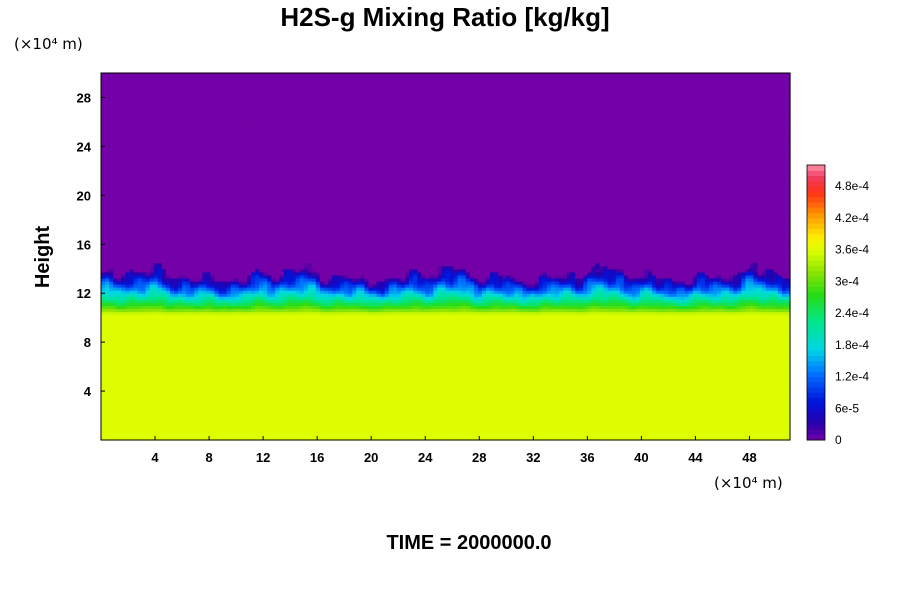  What do you see at coordinates (748, 483) in the screenshot?
I see `x-unit-label: (×10⁴ m)` at bounding box center [748, 483].